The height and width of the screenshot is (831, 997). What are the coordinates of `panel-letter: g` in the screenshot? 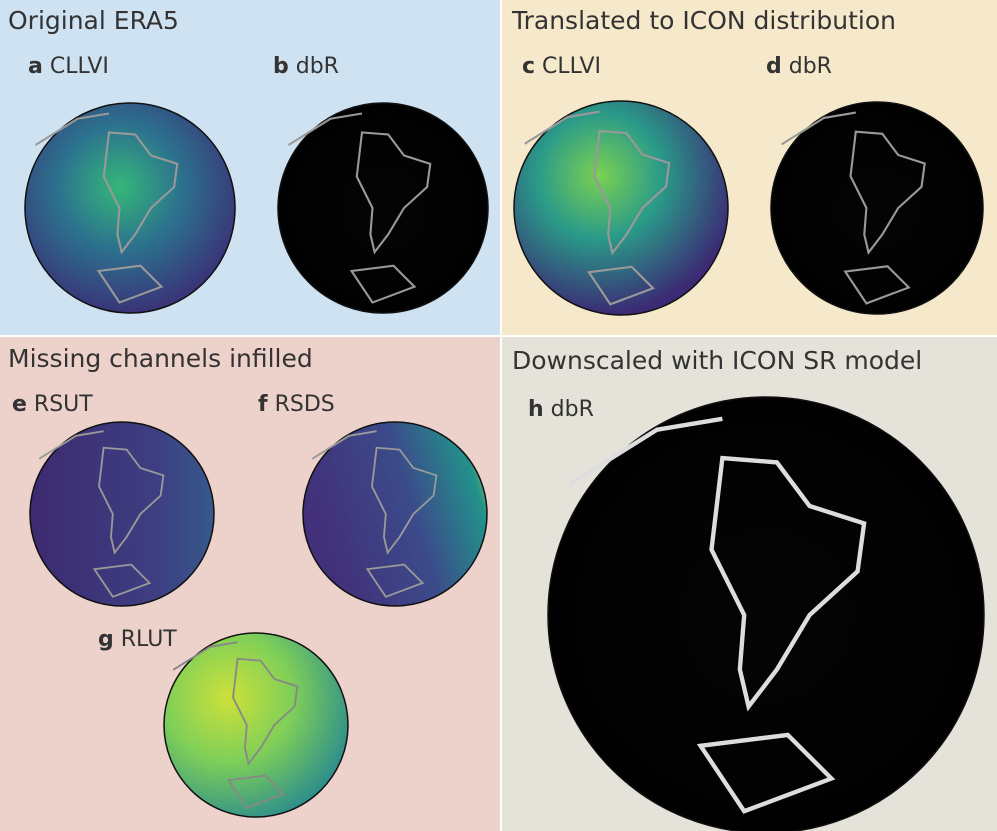 It's located at (106, 639).